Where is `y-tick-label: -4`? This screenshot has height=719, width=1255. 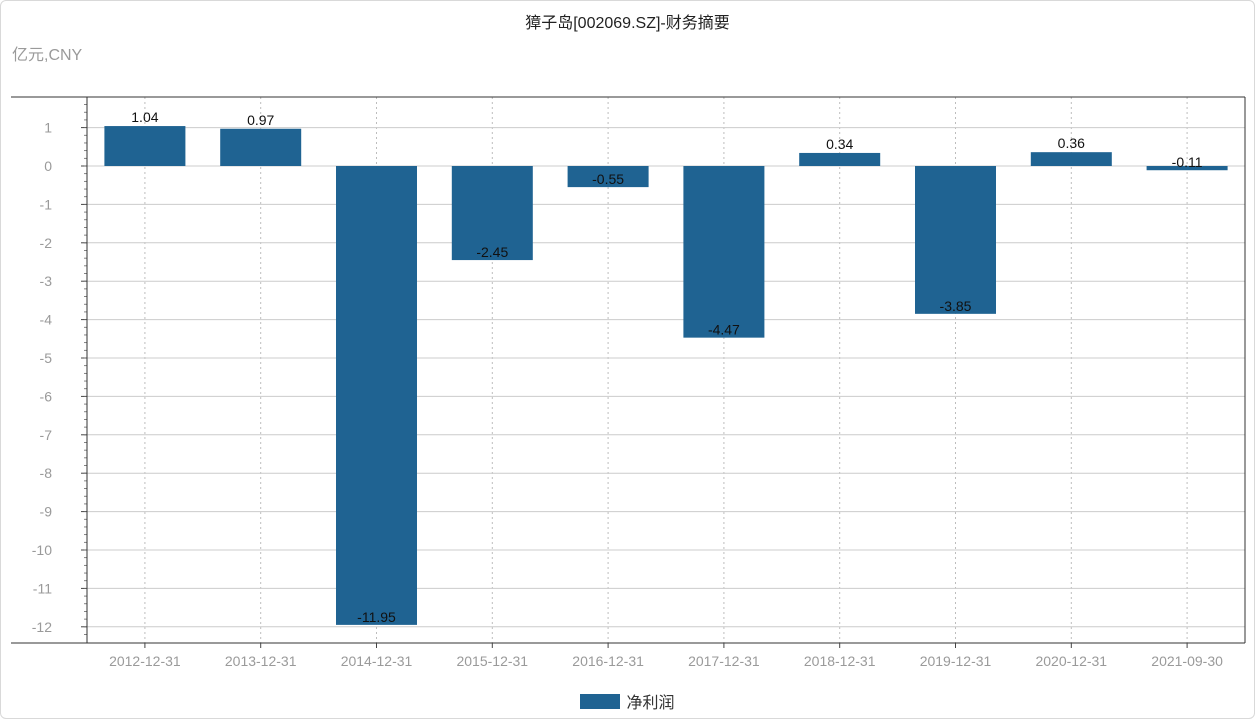 y-tick-label: -4 is located at coordinates (46, 320).